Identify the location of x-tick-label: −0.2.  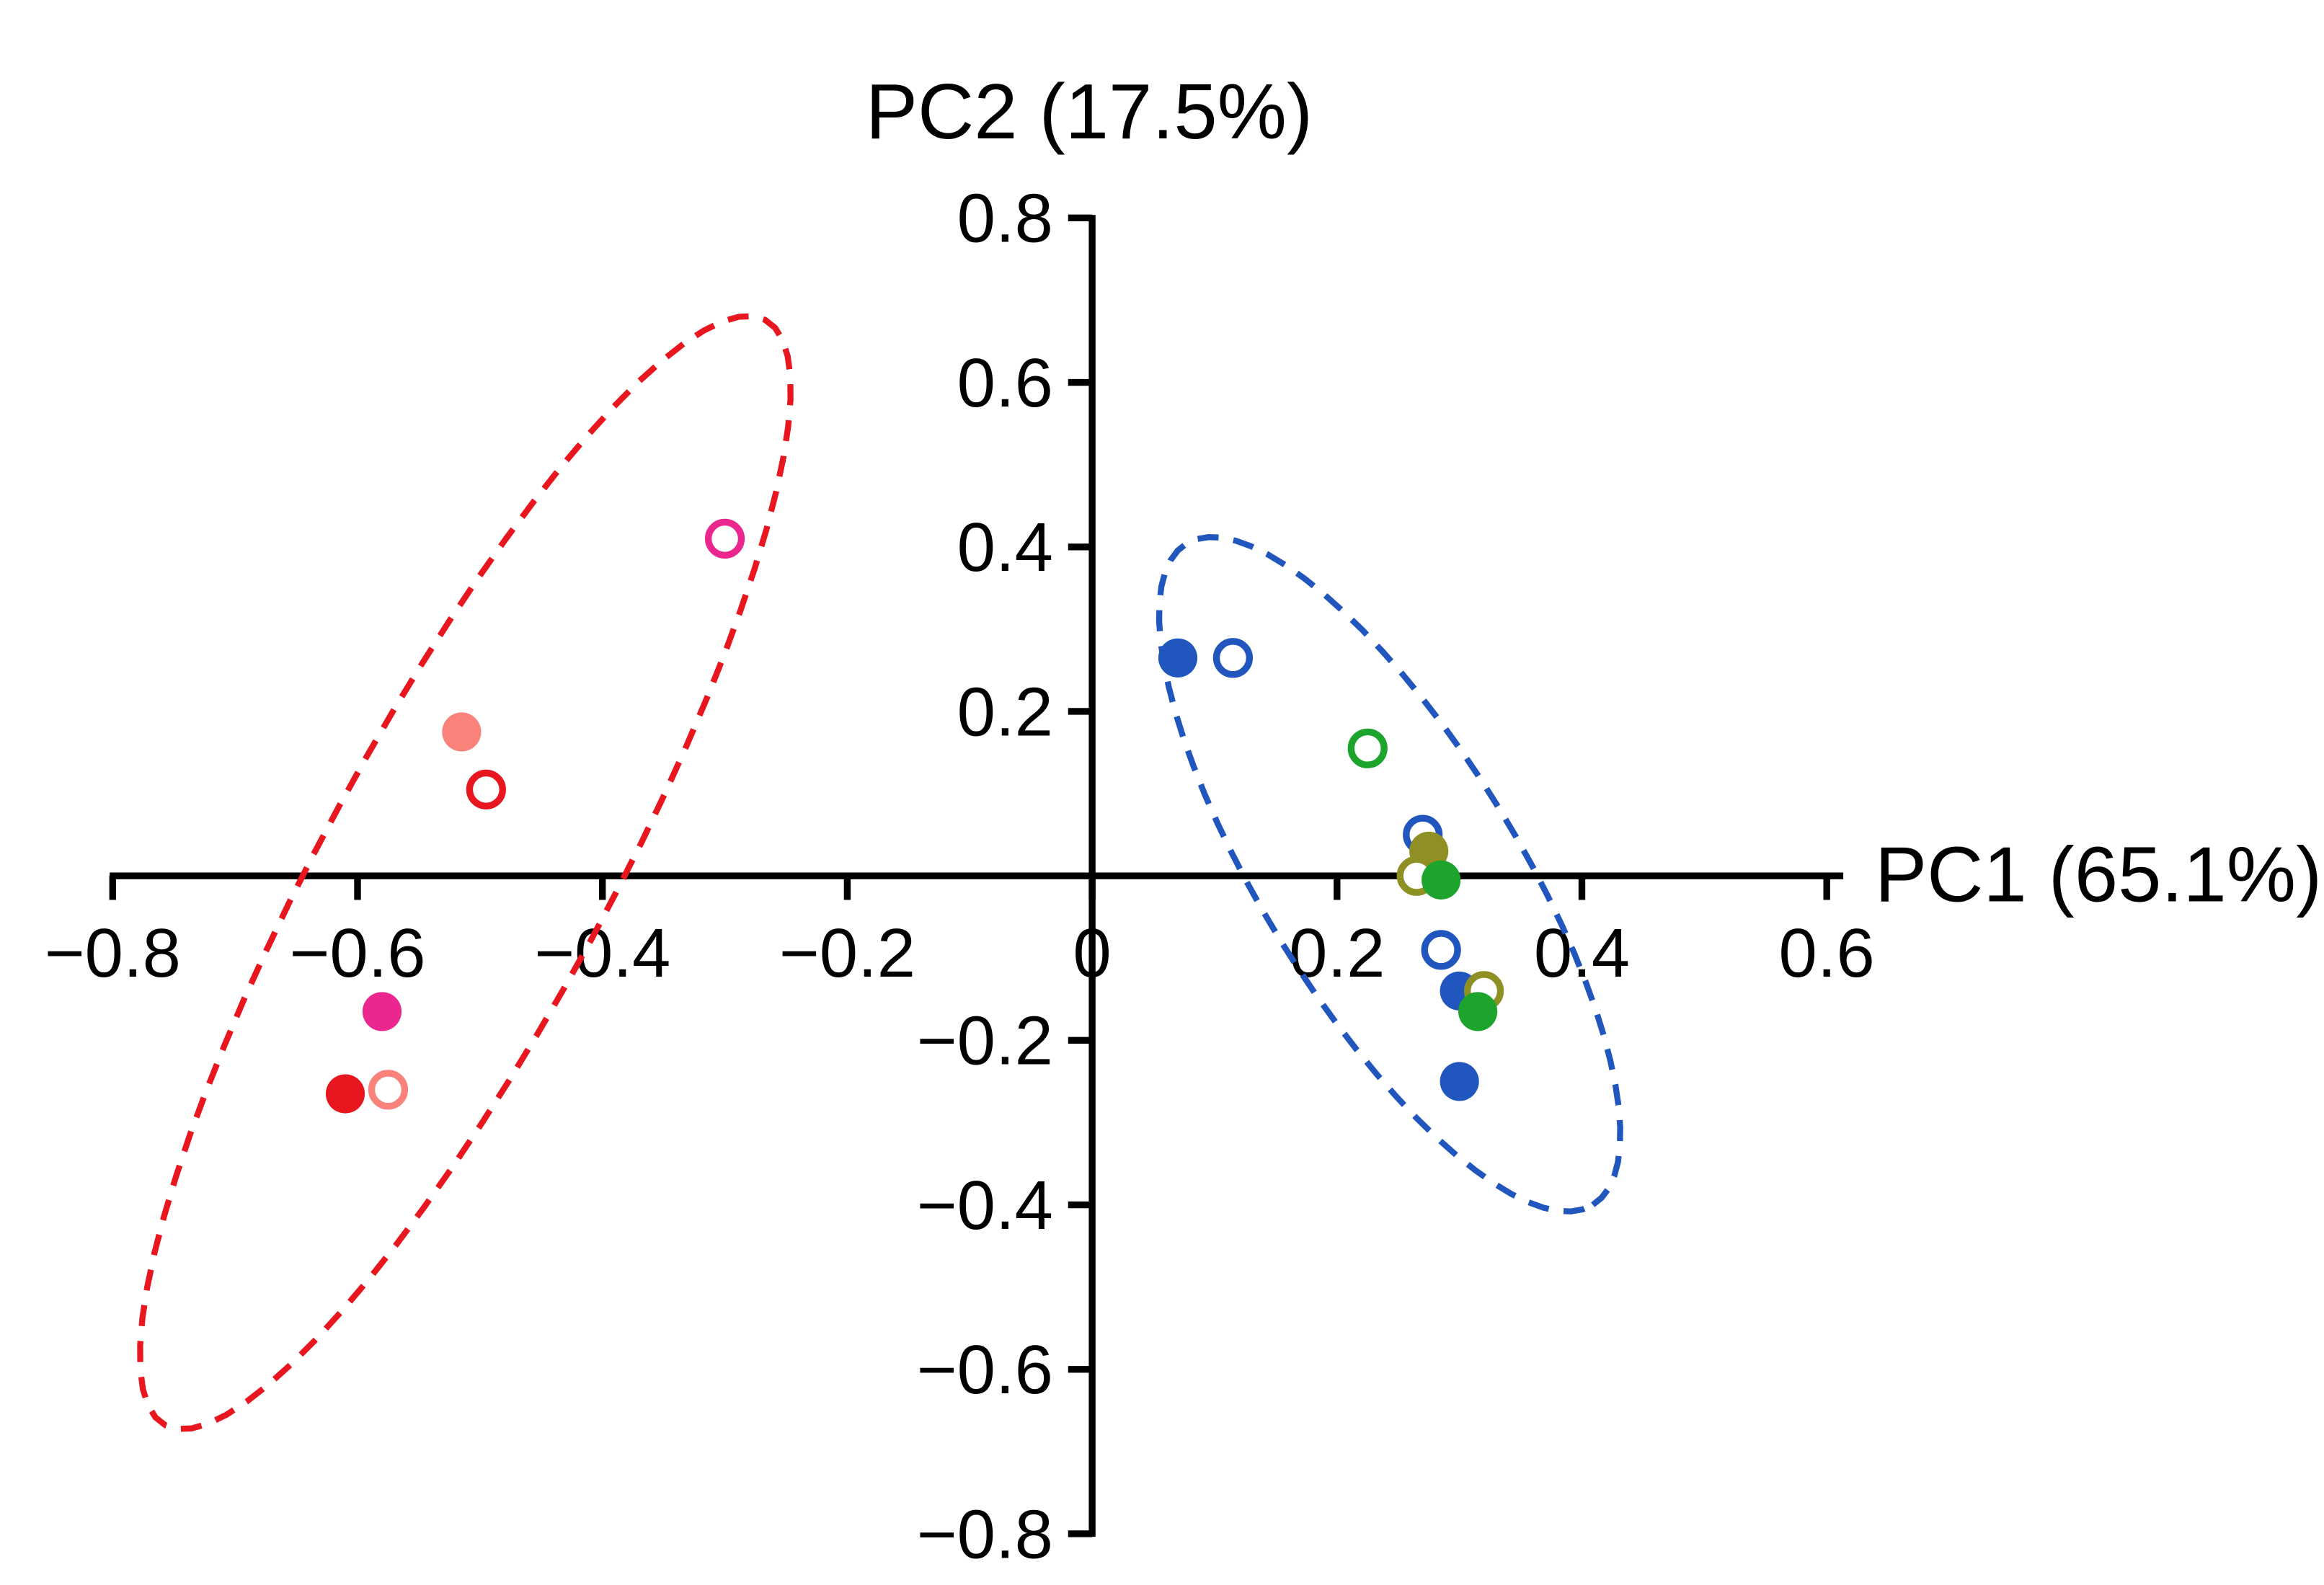
(847, 953).